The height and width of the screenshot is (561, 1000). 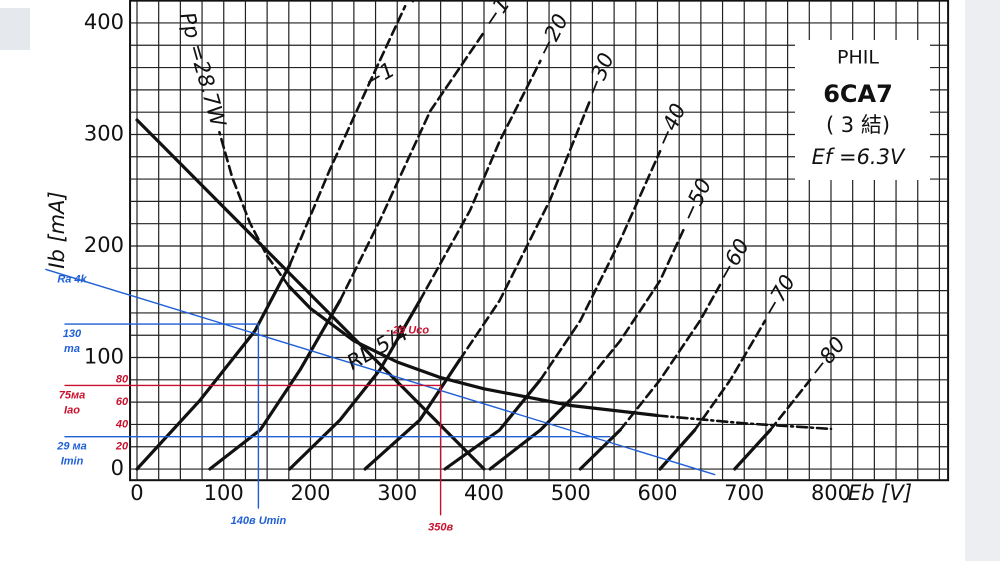 What do you see at coordinates (397, 493) in the screenshot?
I see `x-tick-label: 300` at bounding box center [397, 493].